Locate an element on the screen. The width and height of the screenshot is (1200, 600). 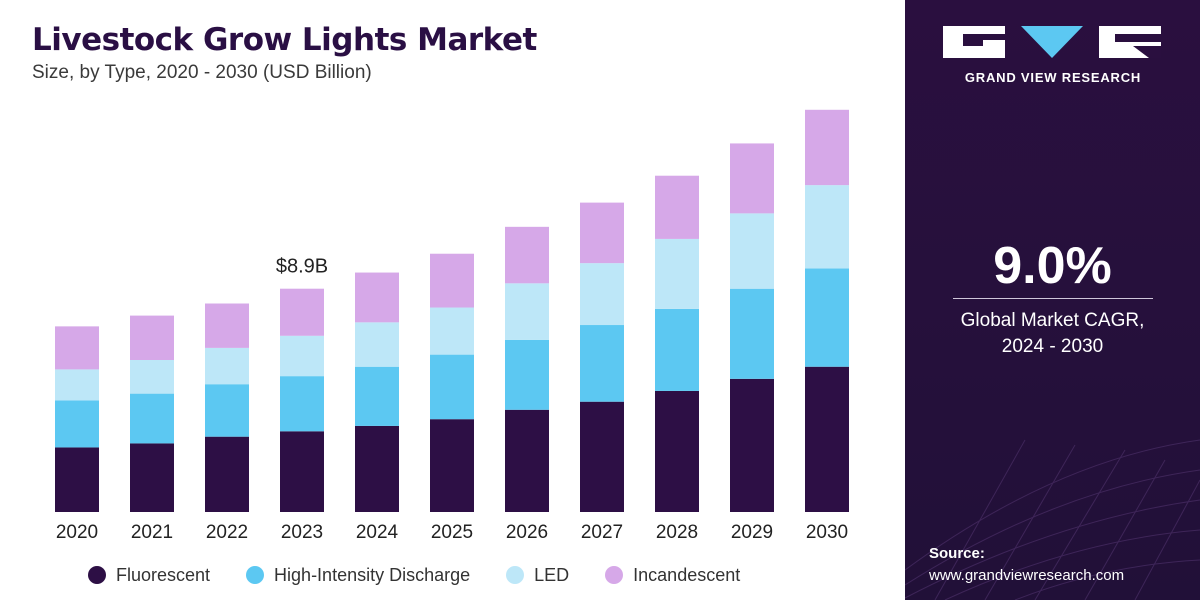
legend-item: LED is located at coordinates (537, 575).